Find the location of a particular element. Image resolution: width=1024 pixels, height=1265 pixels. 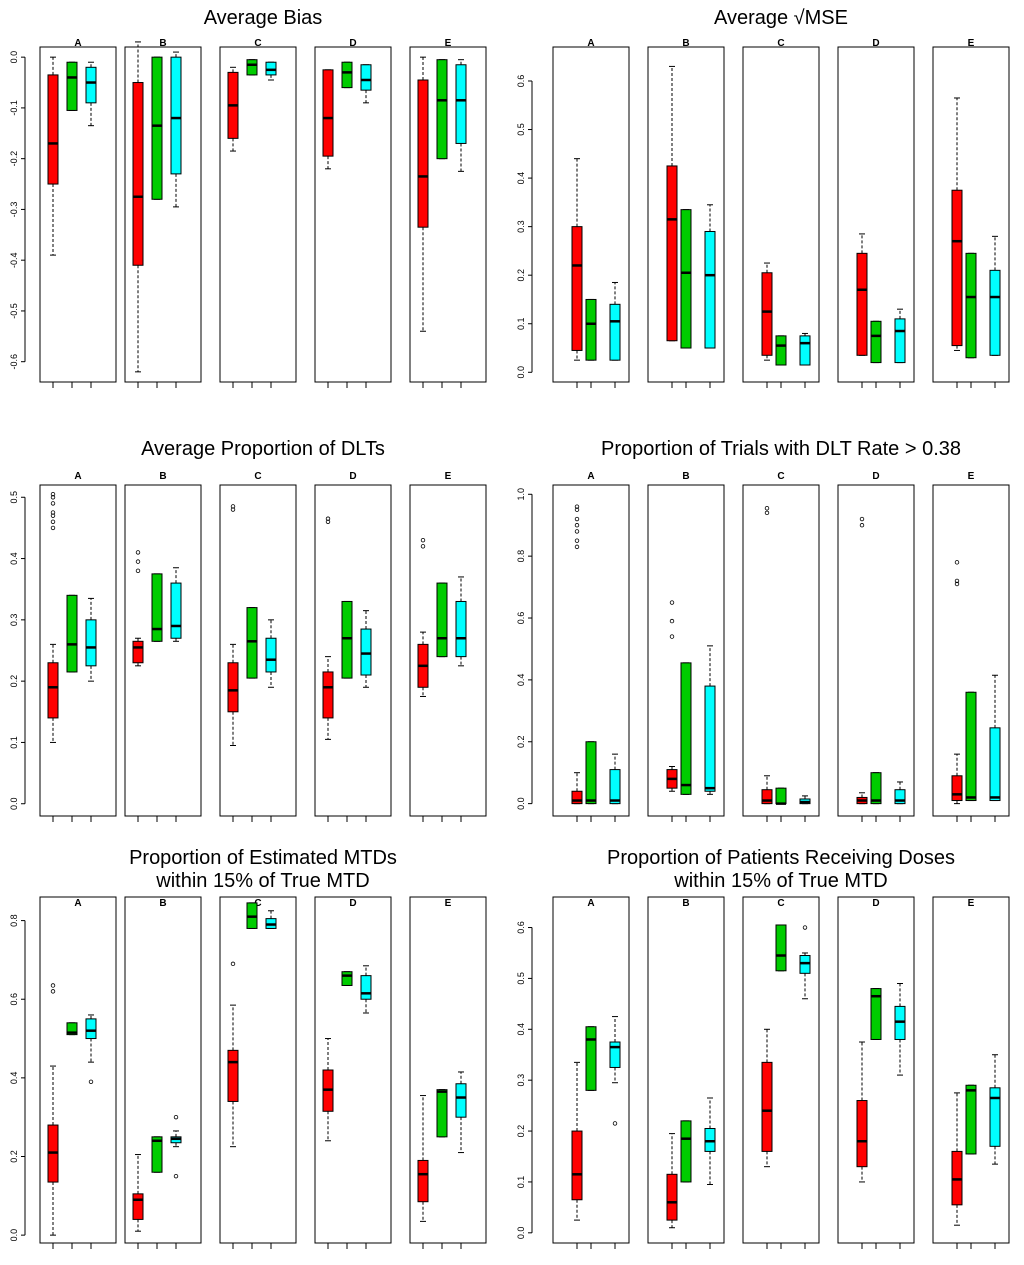

panel-D: D is located at coordinates (876, 1072).